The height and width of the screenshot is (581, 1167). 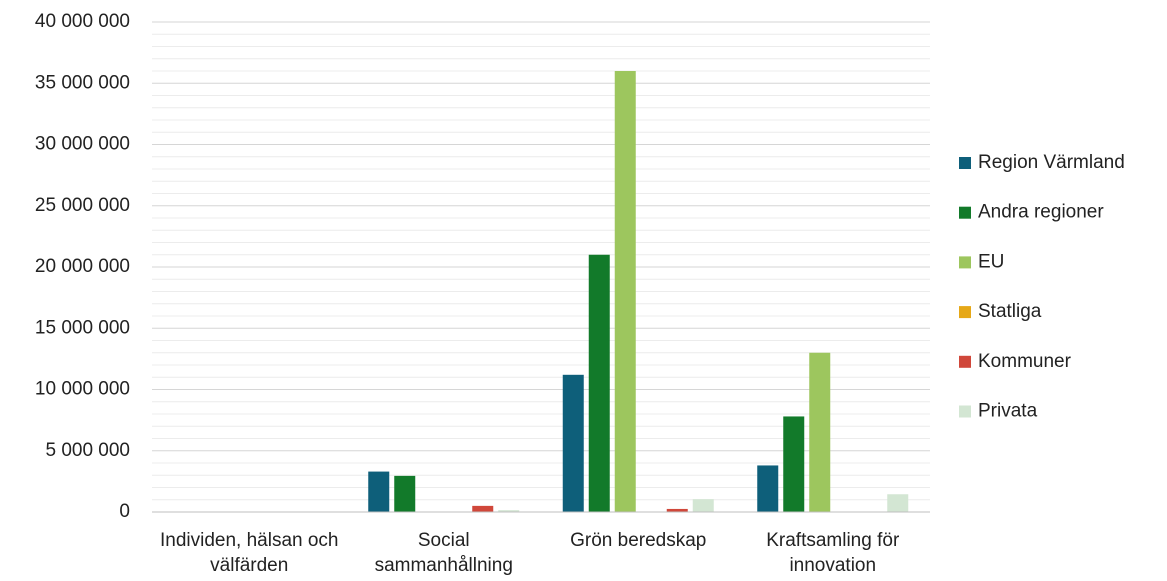 I want to click on legend-label: Kommuner, so click(x=1025, y=361).